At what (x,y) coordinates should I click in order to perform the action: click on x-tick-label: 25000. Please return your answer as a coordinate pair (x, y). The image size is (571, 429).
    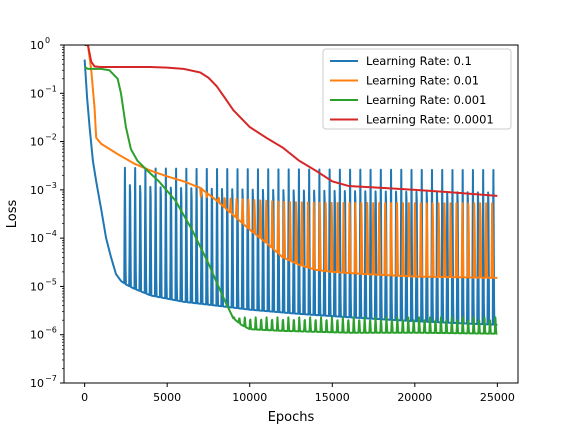
    Looking at the image, I should click on (497, 397).